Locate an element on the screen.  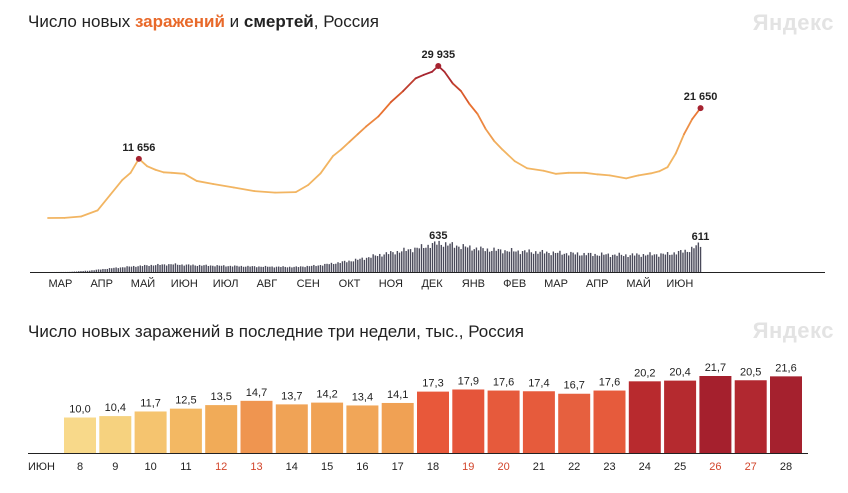
month-tick-label: АПР is located at coordinates (597, 284).